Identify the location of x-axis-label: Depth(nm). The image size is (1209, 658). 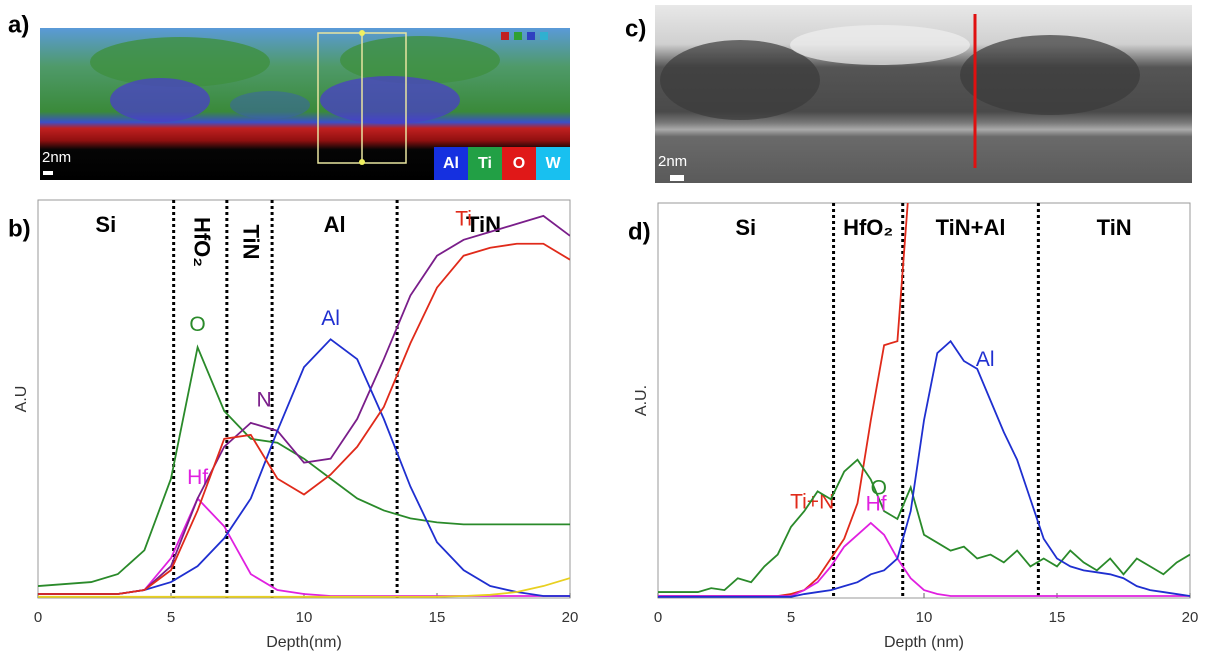
(304, 642).